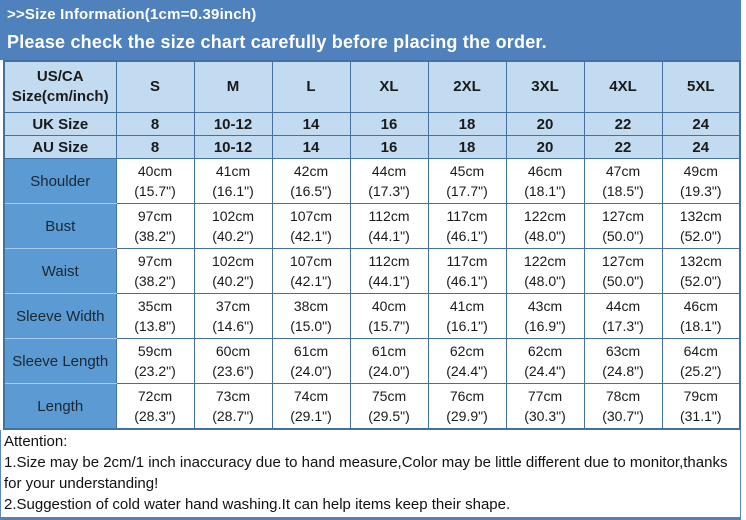  What do you see at coordinates (233, 361) in the screenshot?
I see `measurement-cell: 60cm (23.6")` at bounding box center [233, 361].